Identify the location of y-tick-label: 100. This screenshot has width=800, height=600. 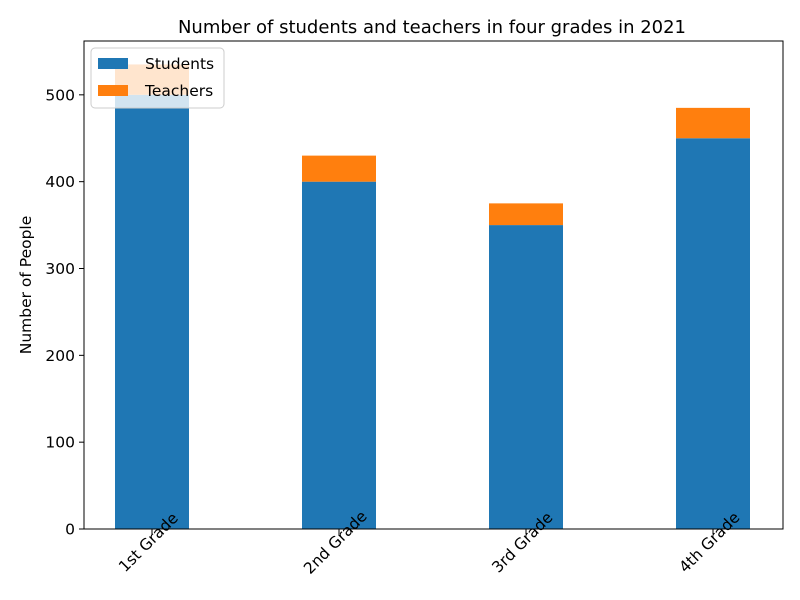
(60, 443).